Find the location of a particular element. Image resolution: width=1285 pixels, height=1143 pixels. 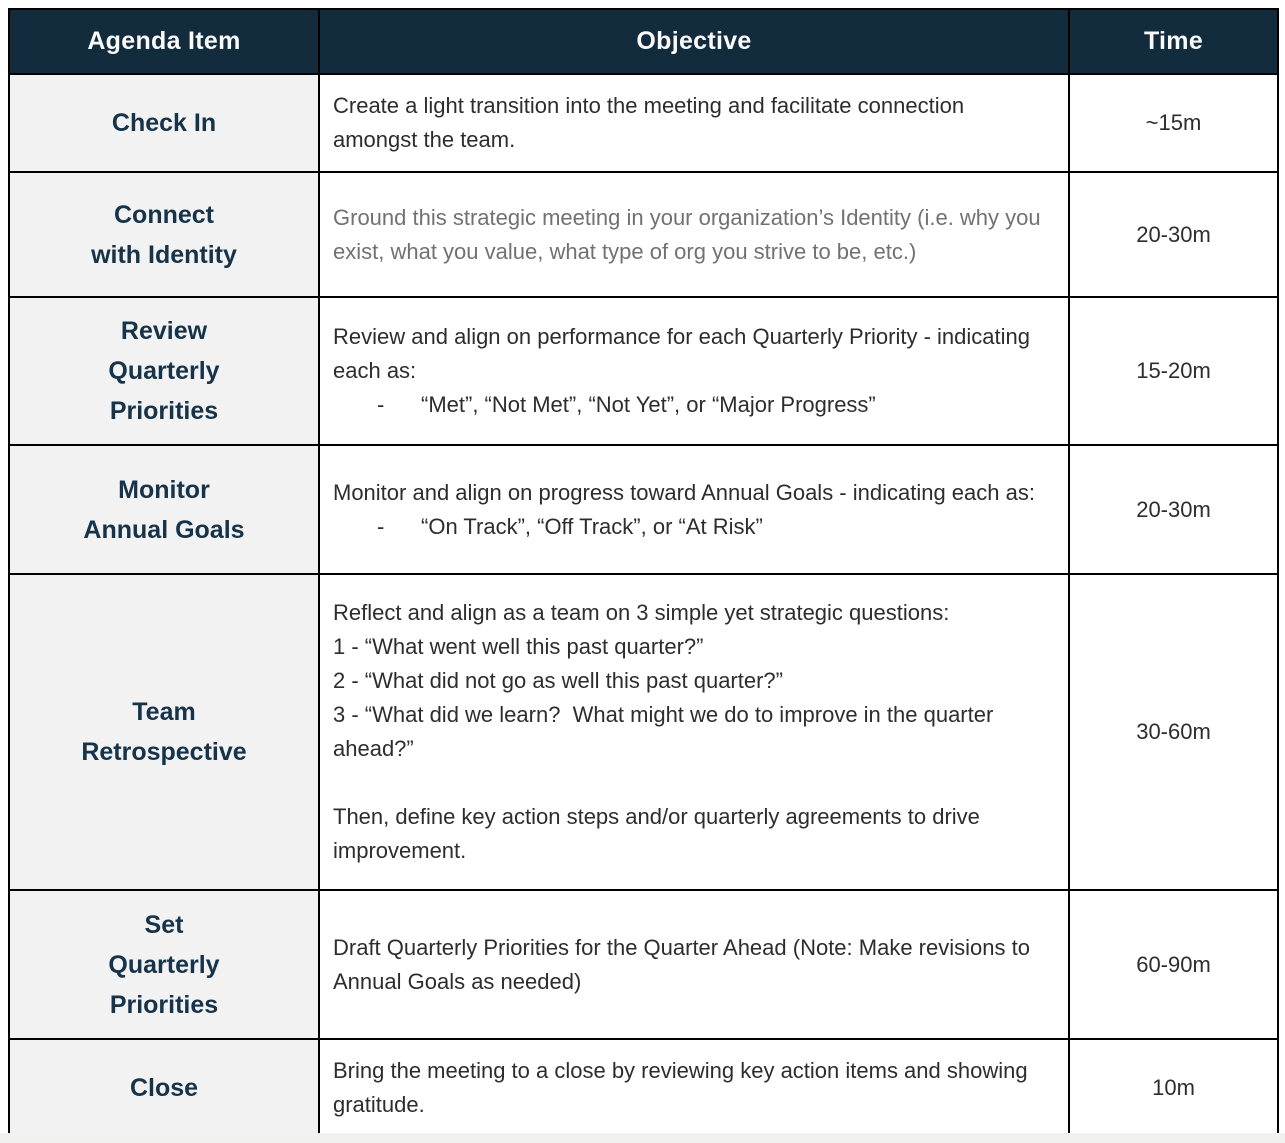

time-cell: 60-90m is located at coordinates (1173, 964).